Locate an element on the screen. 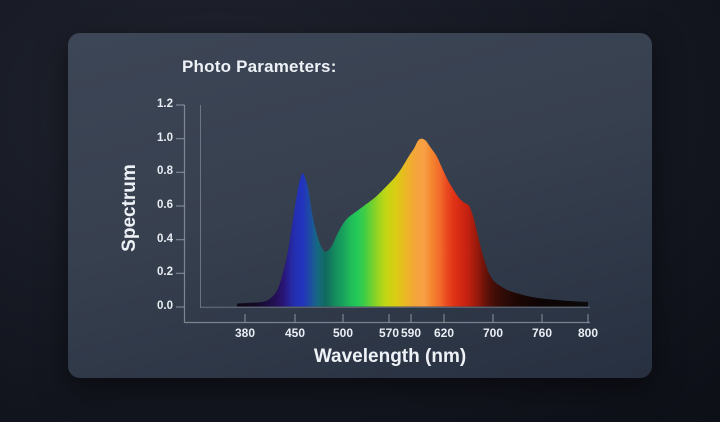 This screenshot has width=720, height=422. y-tick-label: 0.4 is located at coordinates (165, 238).